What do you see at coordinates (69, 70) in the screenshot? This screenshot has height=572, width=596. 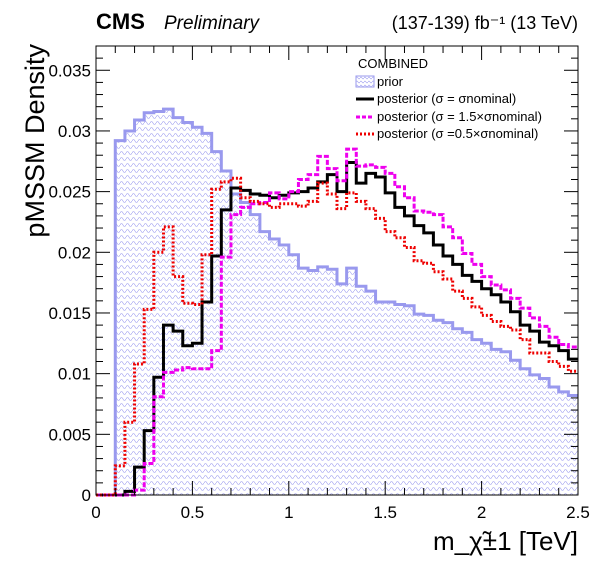 I see `y-tick-label: 0.035` at bounding box center [69, 70].